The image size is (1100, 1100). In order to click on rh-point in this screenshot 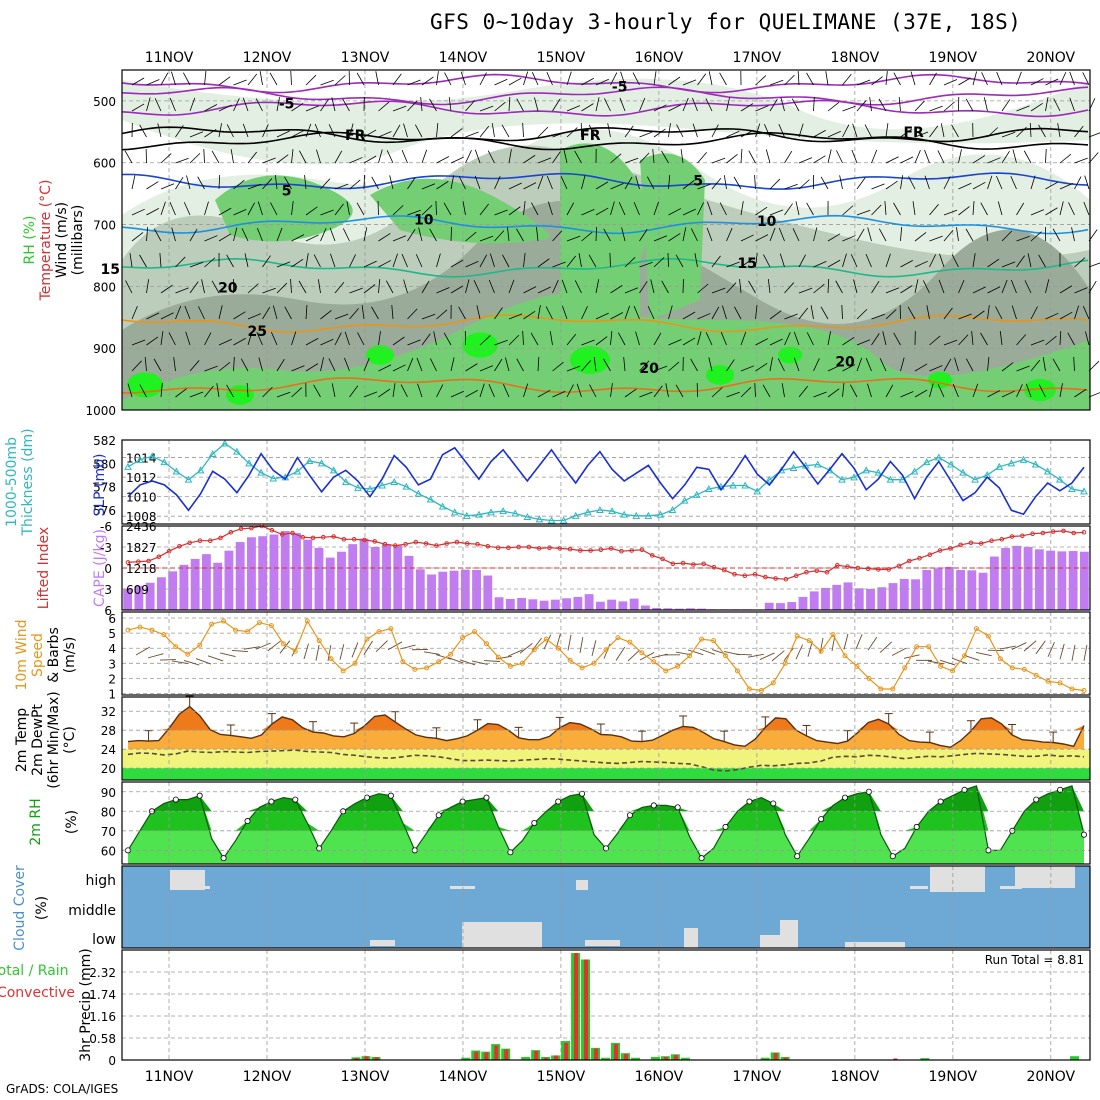, I will do `click(175, 799)`.